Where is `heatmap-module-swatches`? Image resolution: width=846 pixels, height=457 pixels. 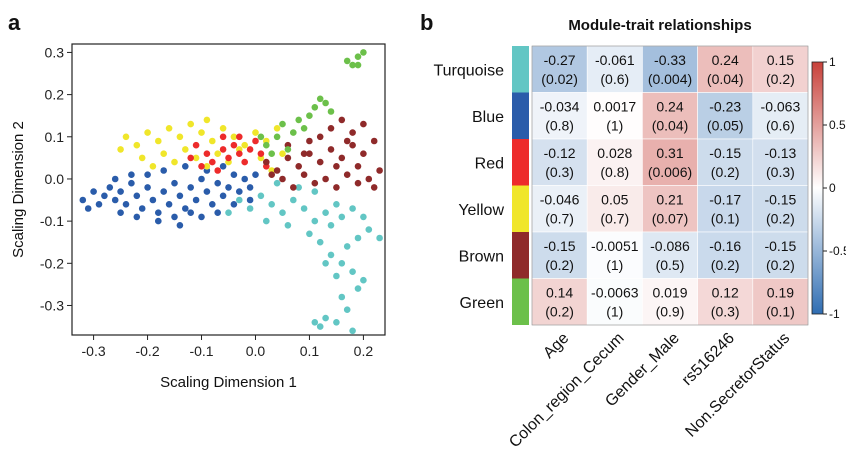 heatmap-module-swatches is located at coordinates (520, 185).